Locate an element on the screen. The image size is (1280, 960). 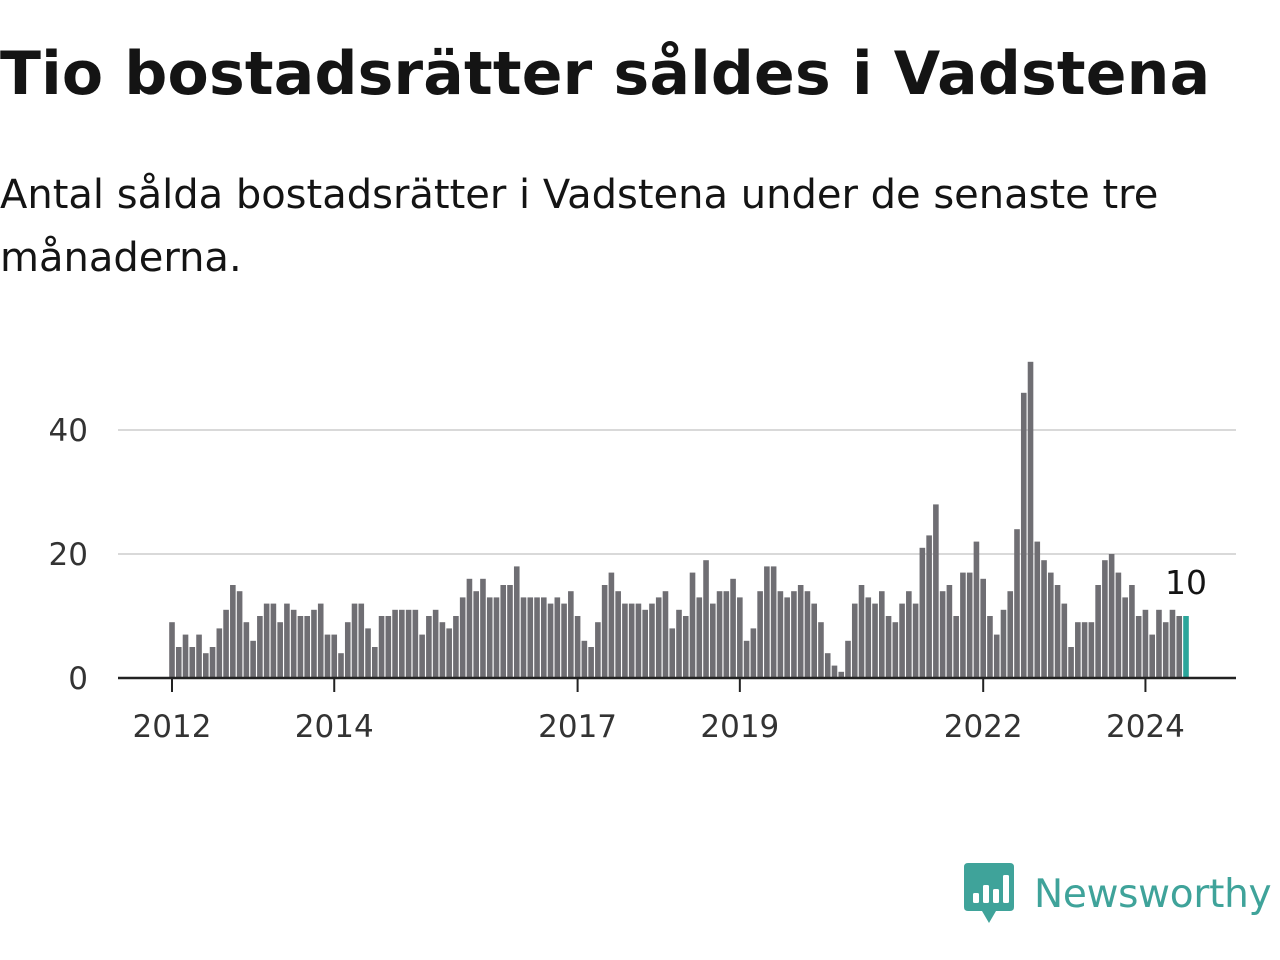
grid-lines is located at coordinates (677, 492).